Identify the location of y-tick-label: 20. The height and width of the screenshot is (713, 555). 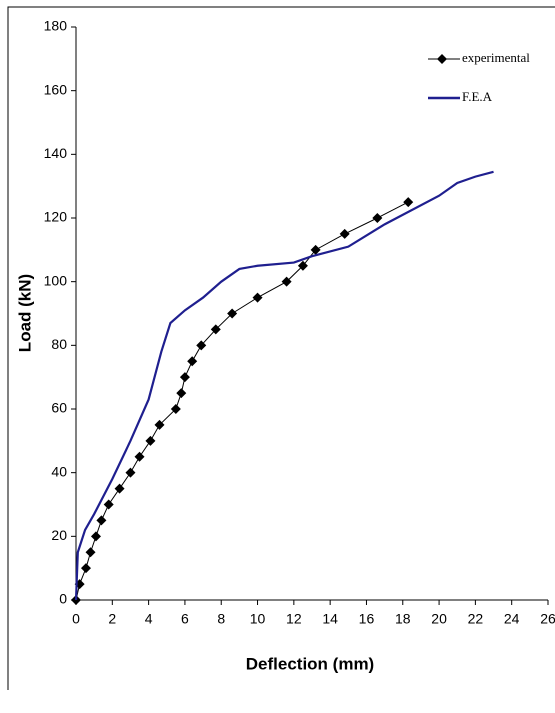
(59, 535).